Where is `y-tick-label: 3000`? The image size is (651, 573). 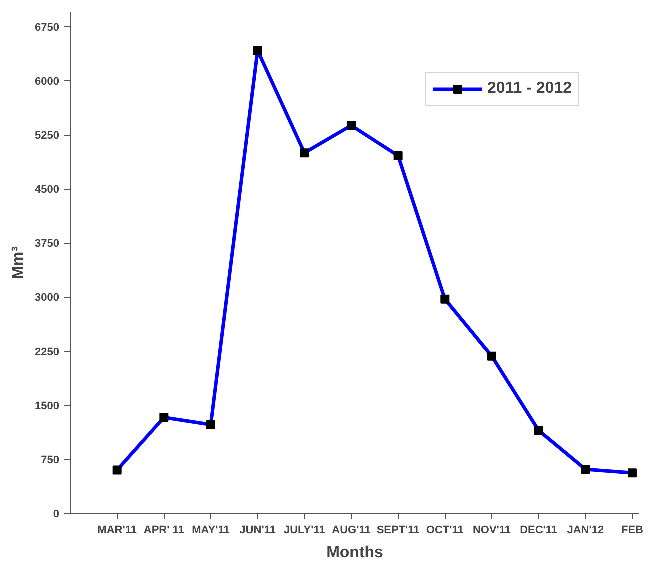
y-tick-label: 3000 is located at coordinates (47, 298).